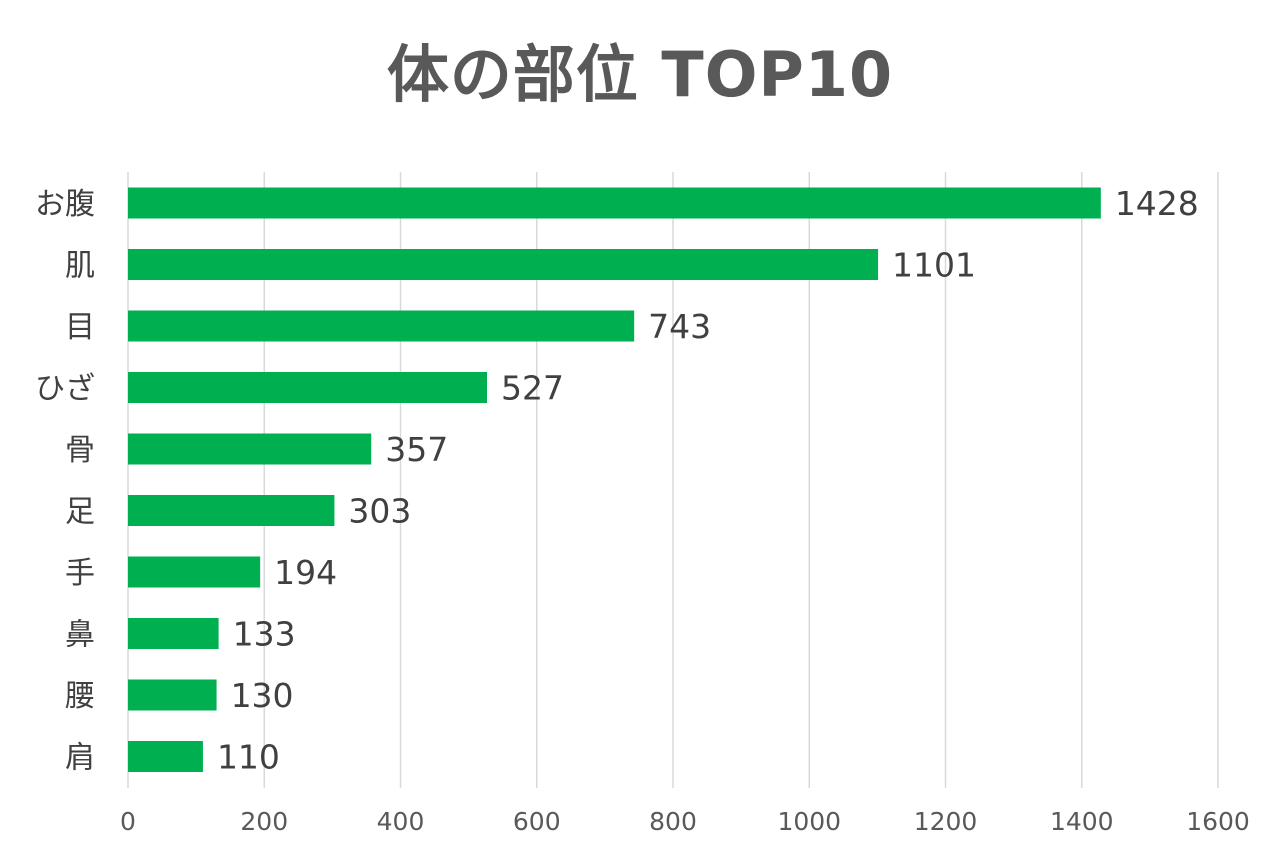 This screenshot has width=1280, height=852. I want to click on x-tick-label: 800, so click(673, 821).